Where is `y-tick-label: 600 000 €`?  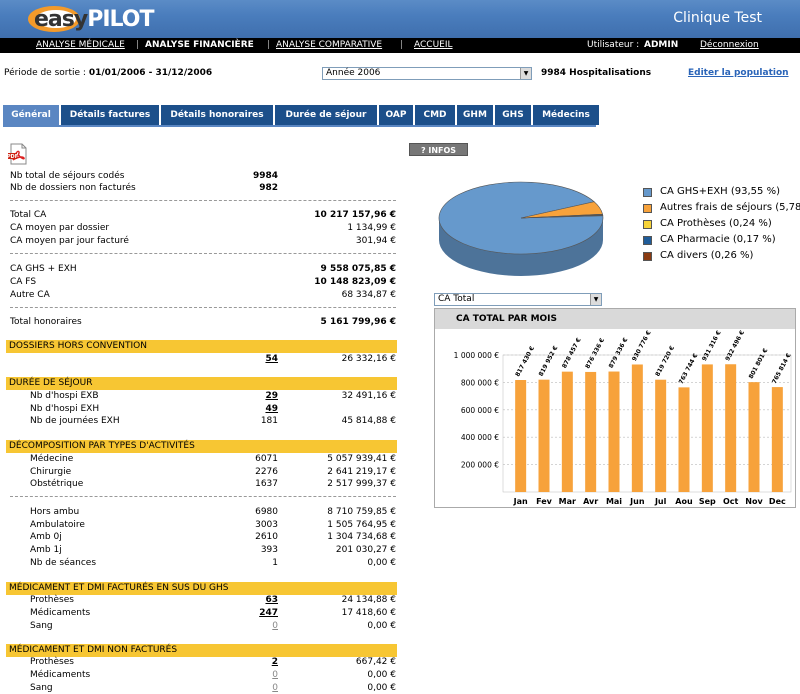
y-tick-label: 600 000 € is located at coordinates (480, 410).